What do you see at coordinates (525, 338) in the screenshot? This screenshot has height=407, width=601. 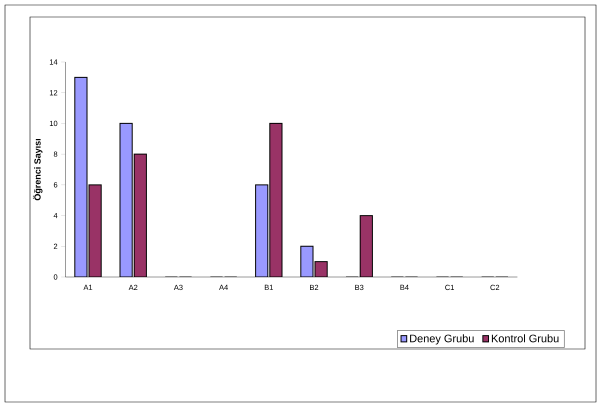 I see `legend-label: Kontrol Grubu` at bounding box center [525, 338].